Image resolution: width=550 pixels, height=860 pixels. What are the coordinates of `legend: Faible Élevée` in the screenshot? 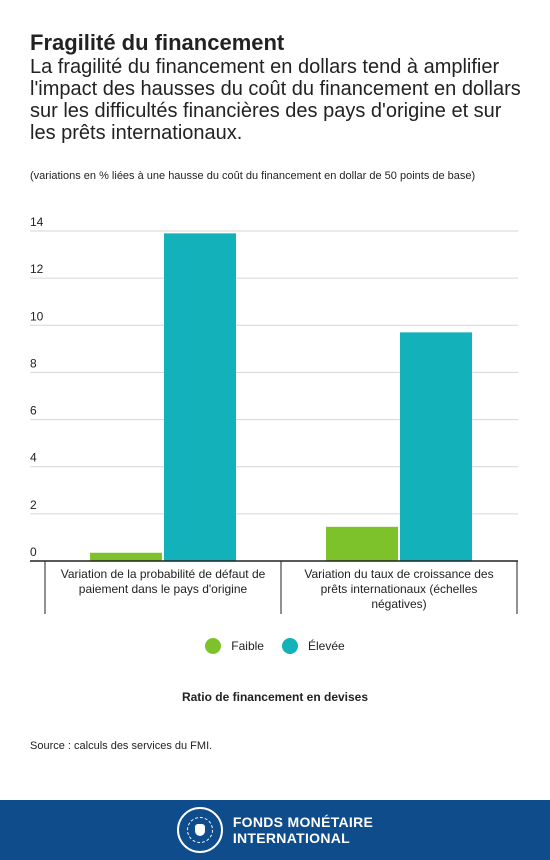 It's located at (275, 646).